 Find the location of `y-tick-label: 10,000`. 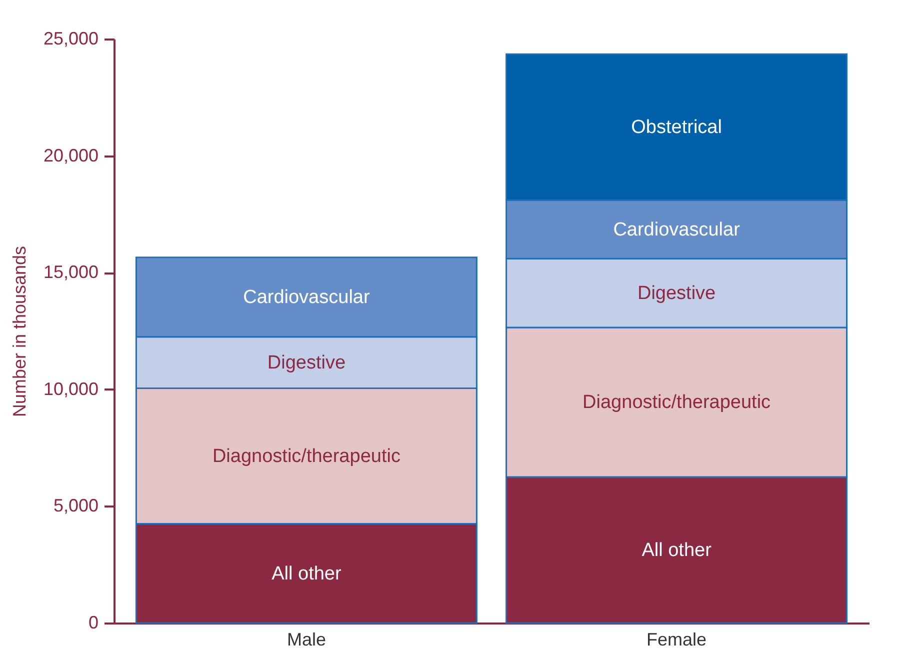

y-tick-label: 10,000 is located at coordinates (70, 388).